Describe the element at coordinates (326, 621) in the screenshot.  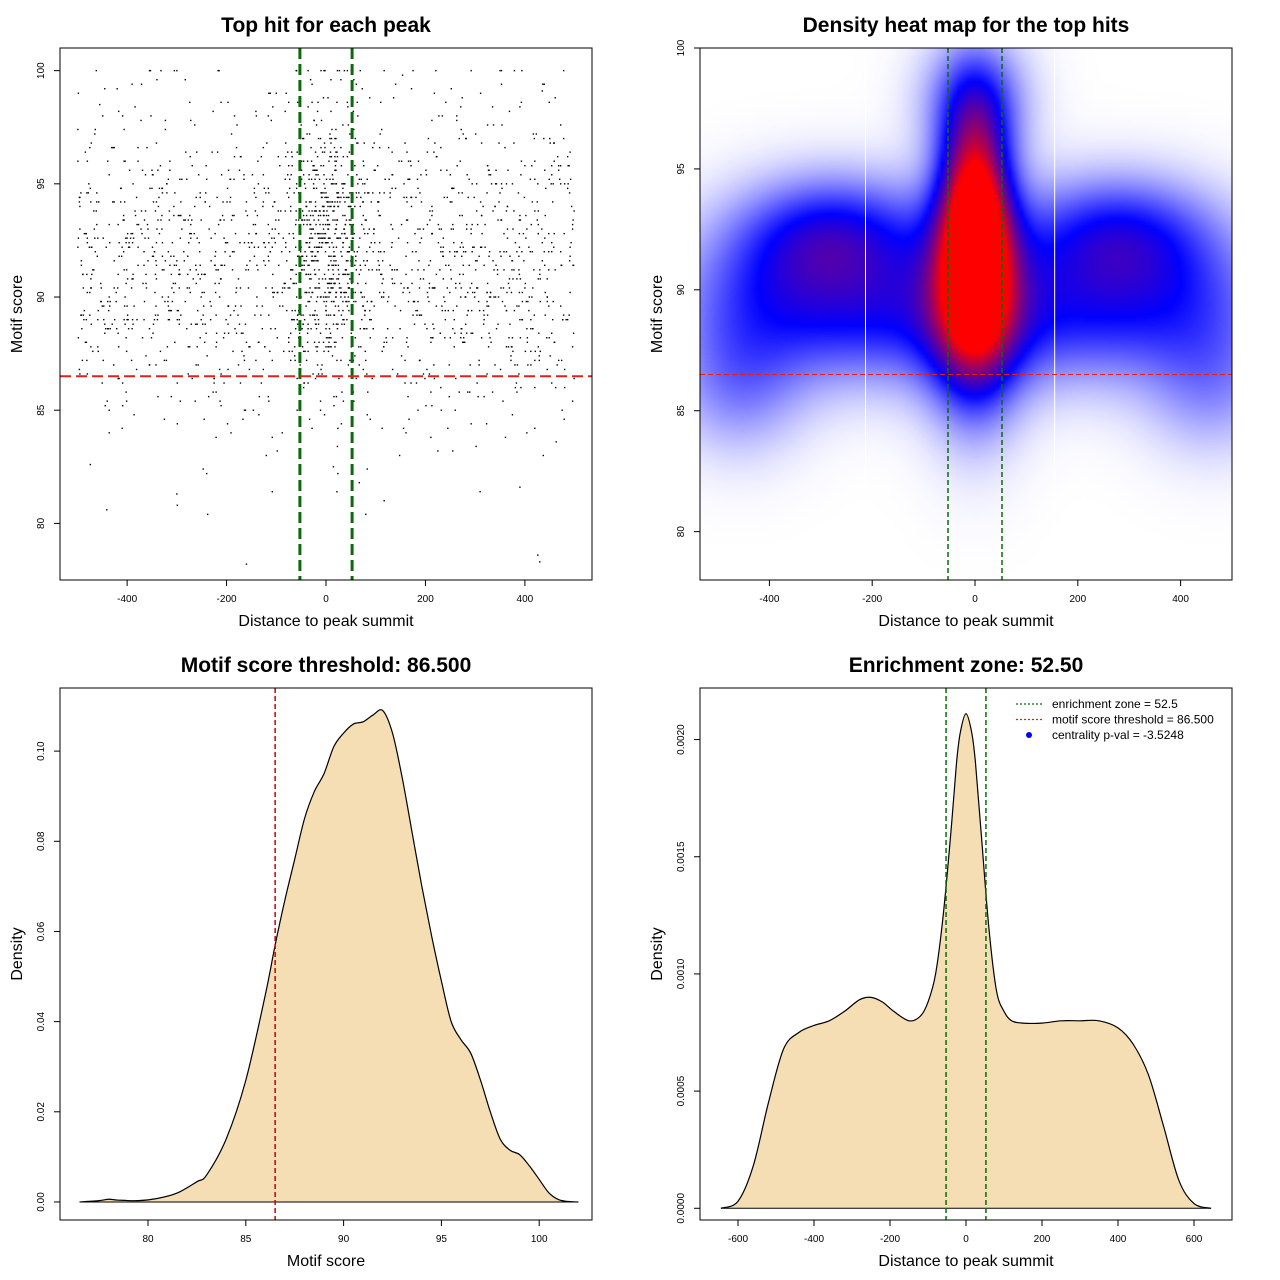
I see `scatter-x-axis-label: Distance to peak summit` at that location.